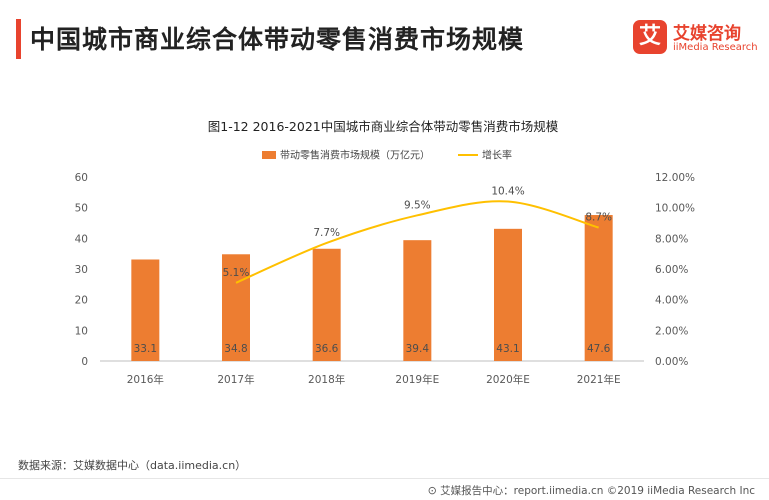  I want to click on x-axis: 2016年 2017年 2018年 2019年E 2020年E 2021年E, so click(374, 379).